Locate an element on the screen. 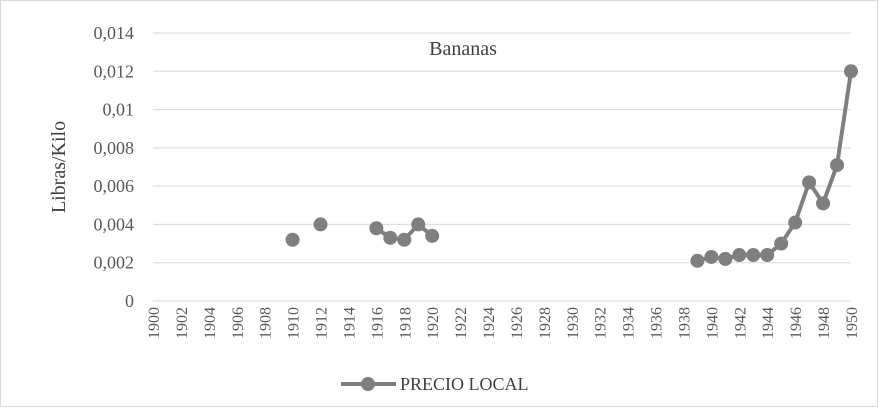 Image resolution: width=879 pixels, height=413 pixels. x-tick-label: 1942 is located at coordinates (740, 323).